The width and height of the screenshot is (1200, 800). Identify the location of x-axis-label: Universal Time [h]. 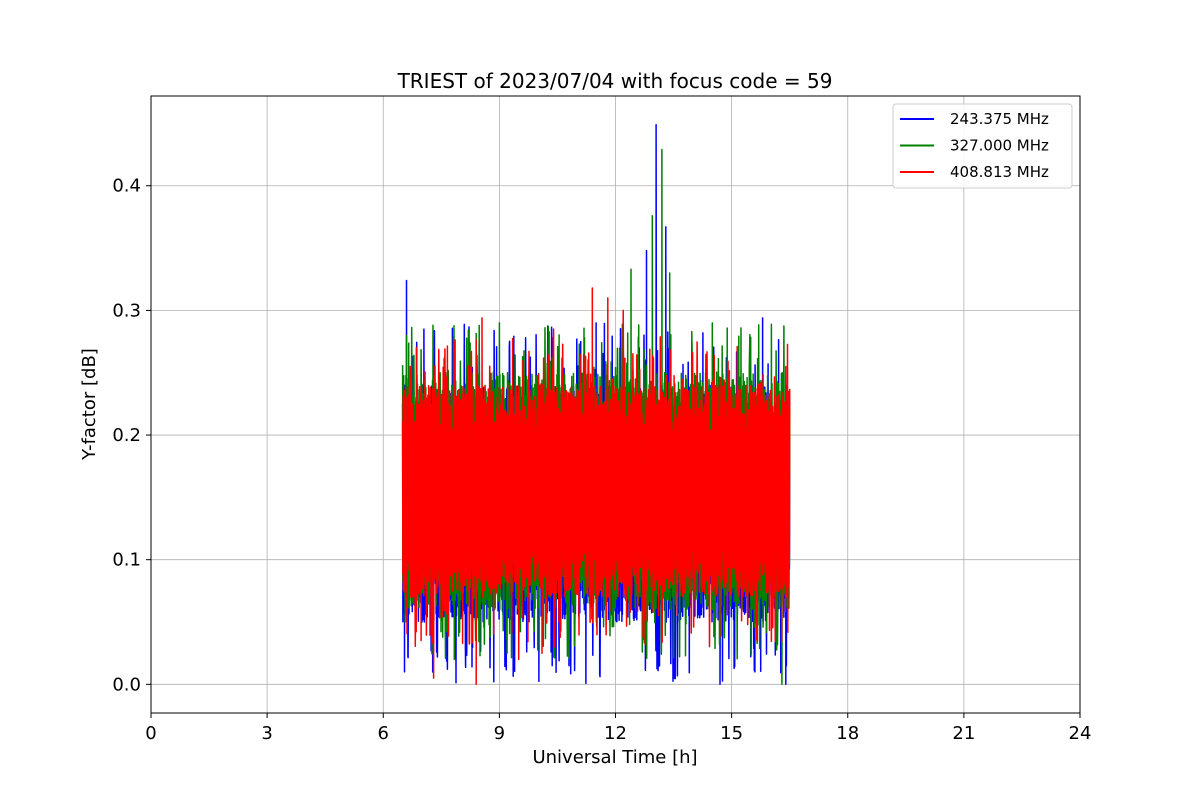
(614, 757).